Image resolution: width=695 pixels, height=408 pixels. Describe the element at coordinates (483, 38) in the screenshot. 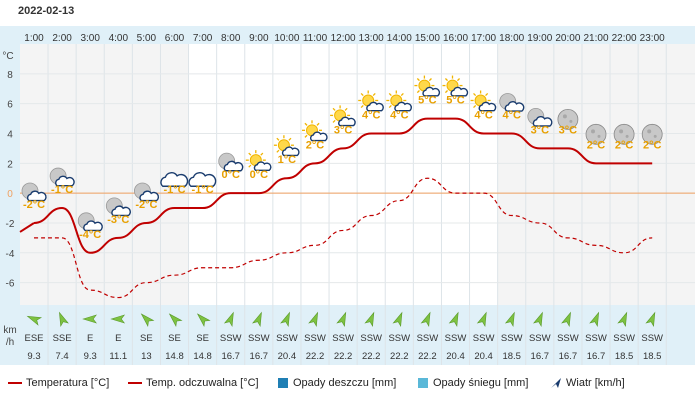

I see `hour-label: 17:00` at that location.